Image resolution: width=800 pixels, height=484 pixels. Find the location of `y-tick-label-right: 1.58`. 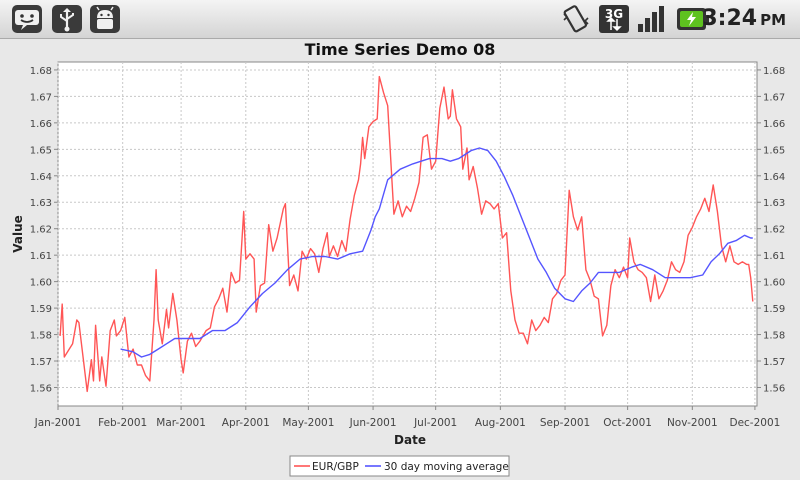

y-tick-label-right: 1.58 is located at coordinates (774, 336).